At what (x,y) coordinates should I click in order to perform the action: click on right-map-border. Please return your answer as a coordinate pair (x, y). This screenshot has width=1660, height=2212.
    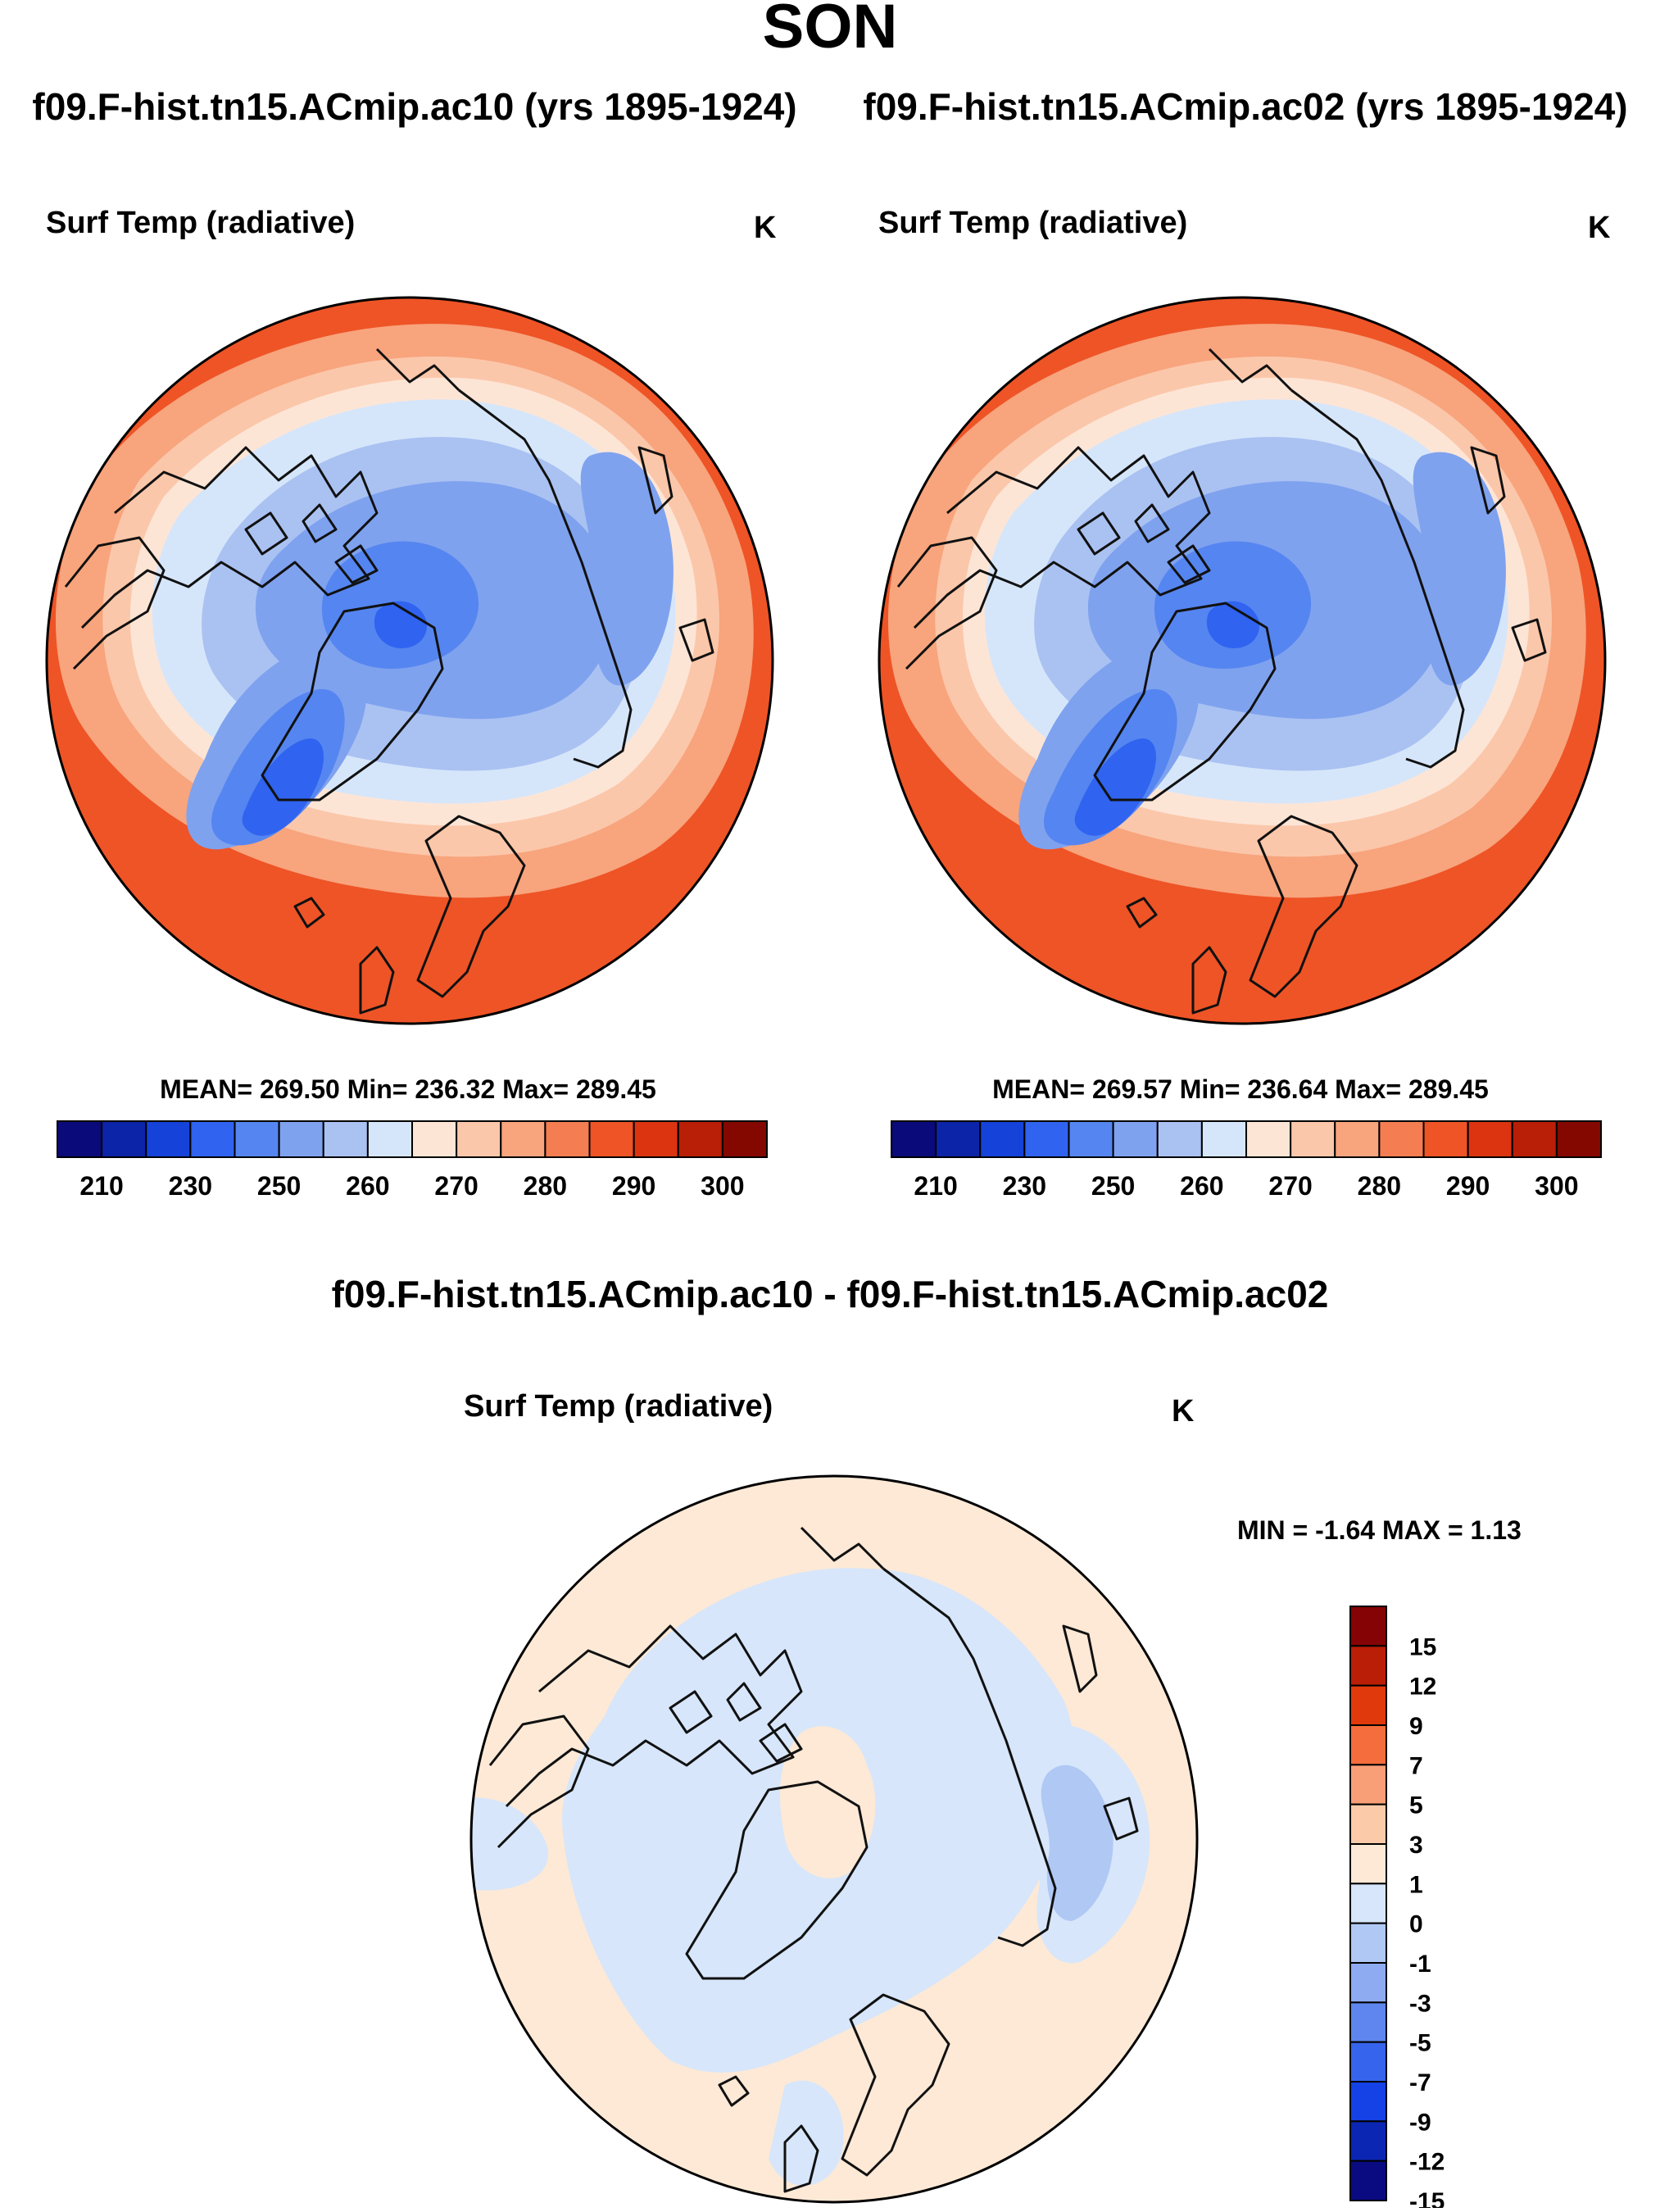
    Looking at the image, I should click on (1242, 660).